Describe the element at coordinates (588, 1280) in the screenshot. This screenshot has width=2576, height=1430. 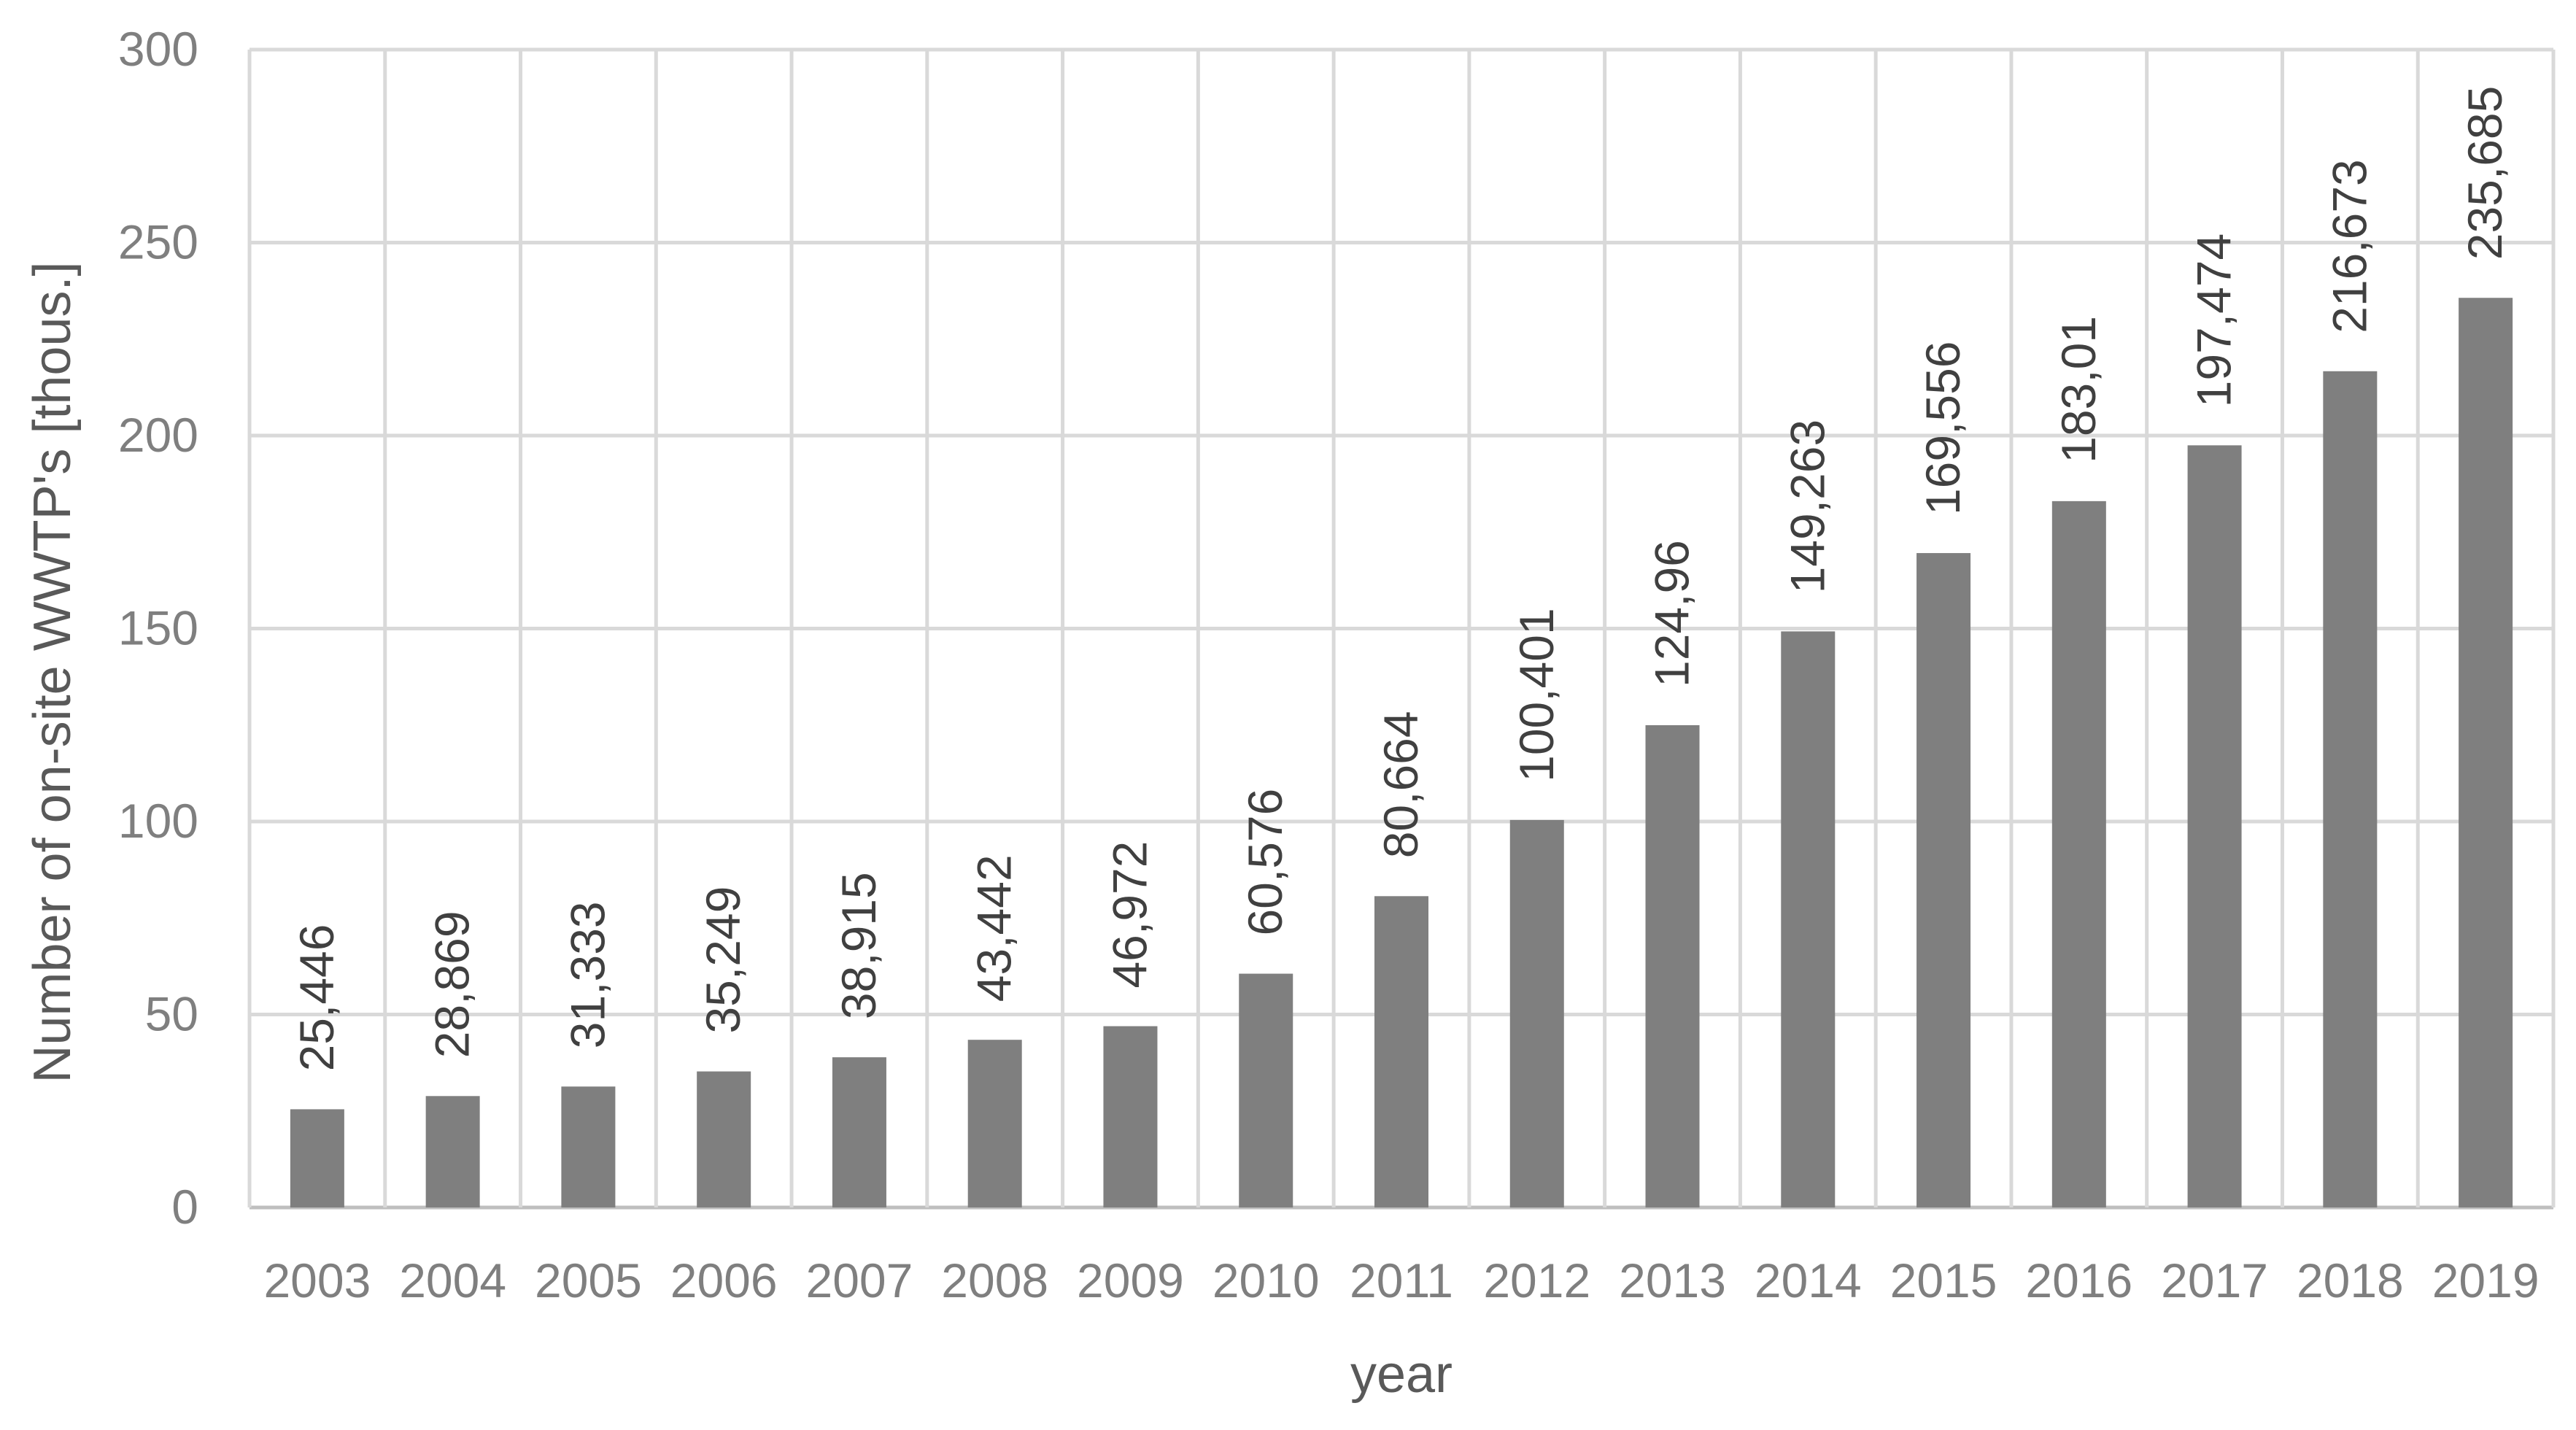
I see `x-tick-label: 2005` at that location.